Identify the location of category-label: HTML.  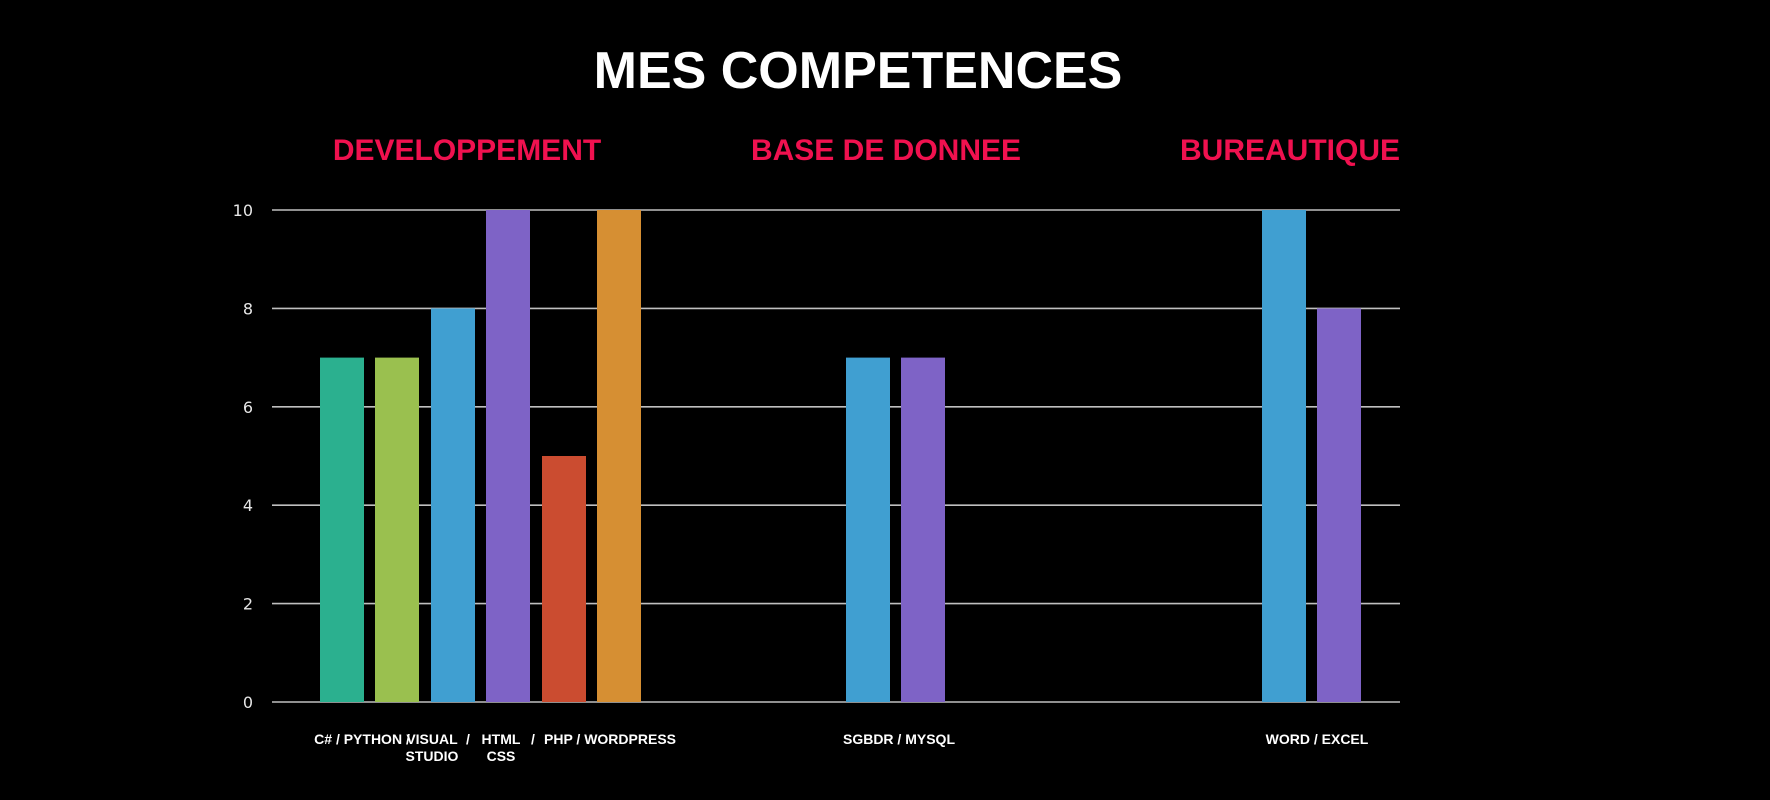
(501, 739).